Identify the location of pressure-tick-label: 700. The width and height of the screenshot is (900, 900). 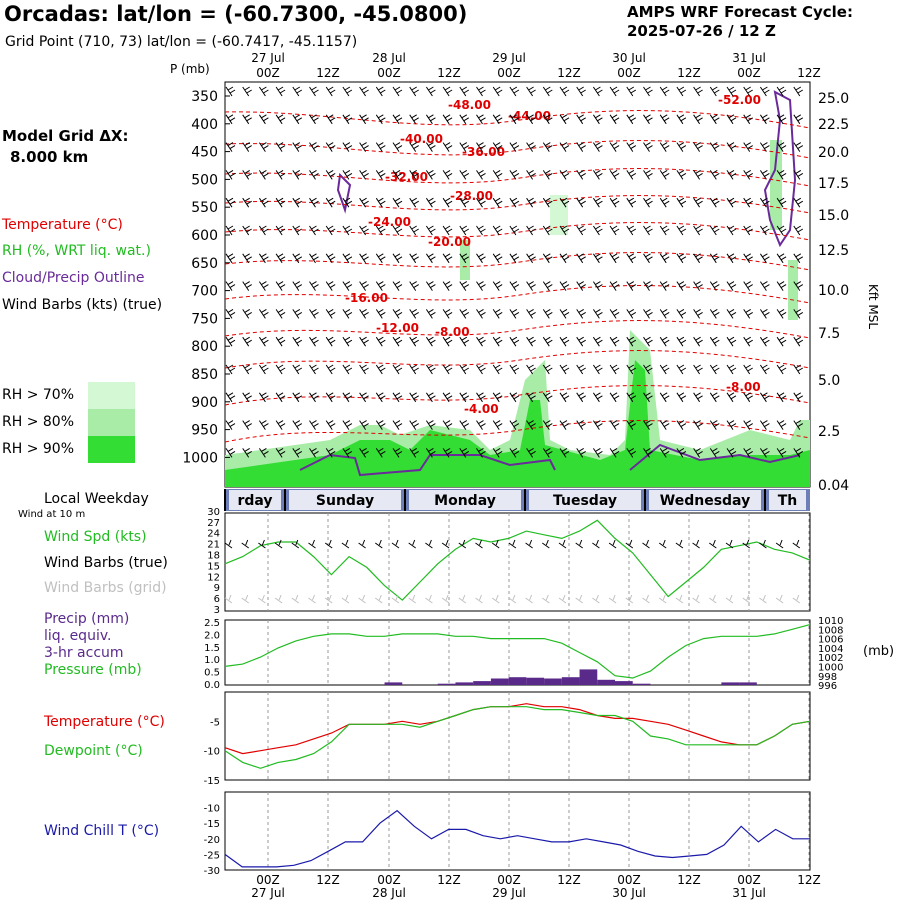
(204, 292).